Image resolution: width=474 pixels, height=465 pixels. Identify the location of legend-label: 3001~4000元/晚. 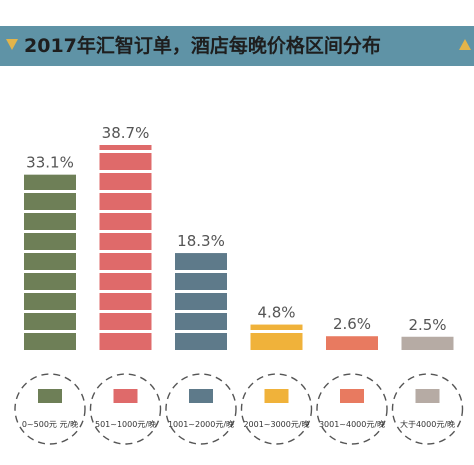
(352, 424).